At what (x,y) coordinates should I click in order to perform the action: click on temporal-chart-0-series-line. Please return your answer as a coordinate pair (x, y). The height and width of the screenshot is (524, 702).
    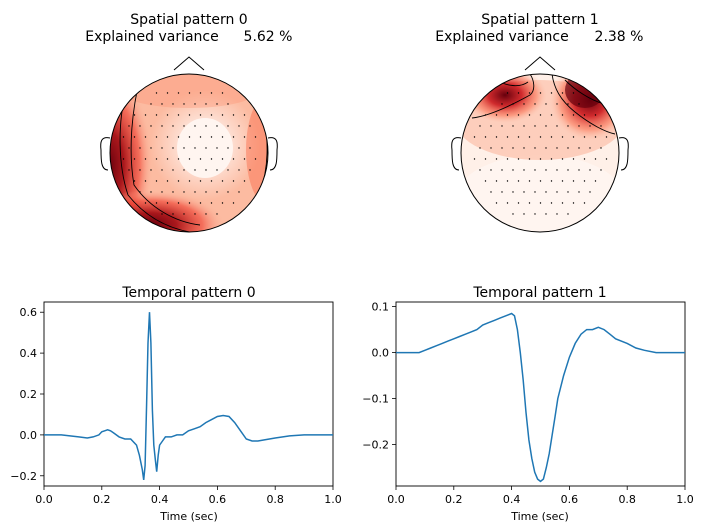
    Looking at the image, I should click on (188, 396).